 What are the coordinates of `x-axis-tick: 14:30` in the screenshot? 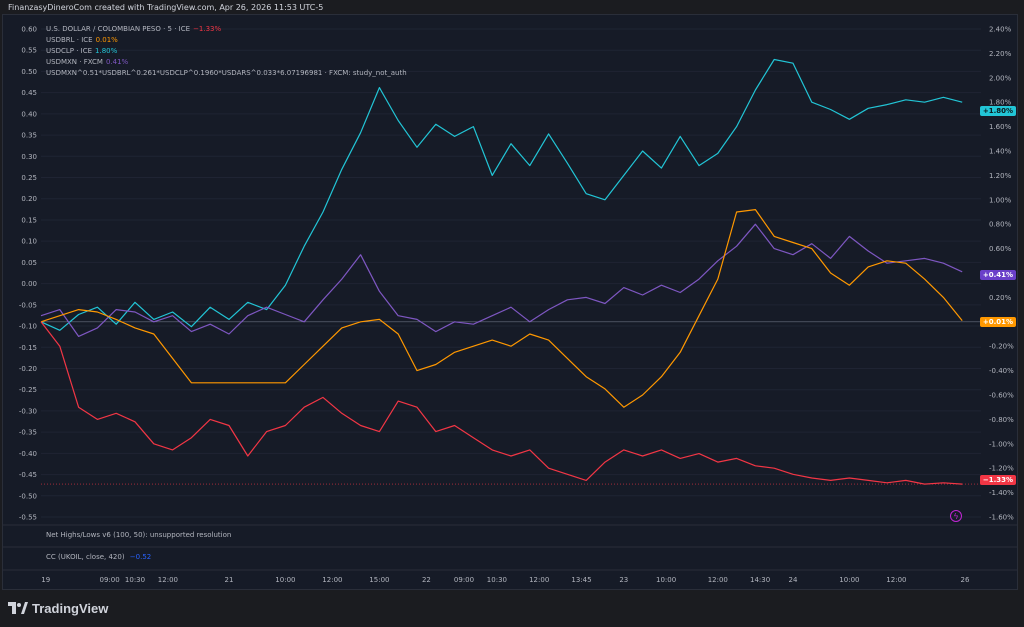 It's located at (760, 580).